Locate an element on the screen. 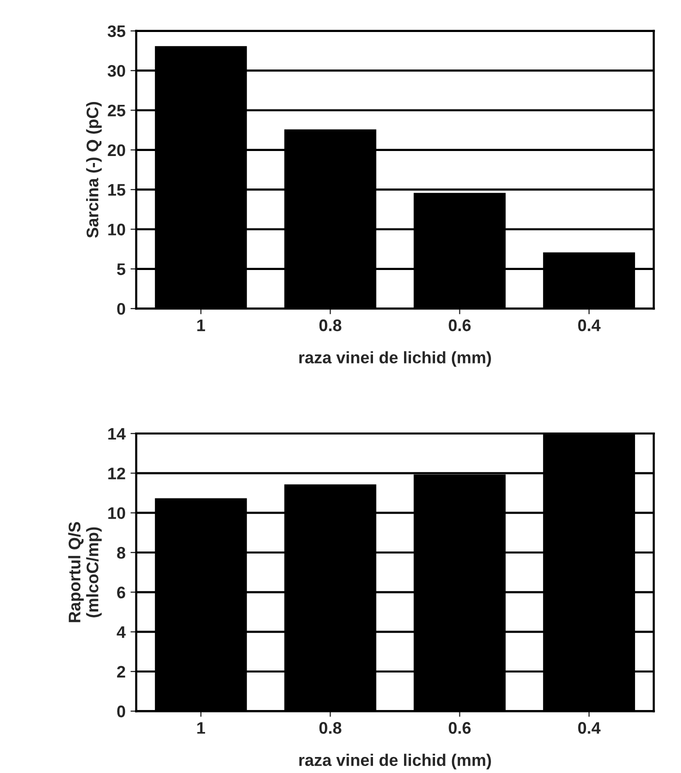 The height and width of the screenshot is (773, 681). y-tick-label: 12 is located at coordinates (117, 474).